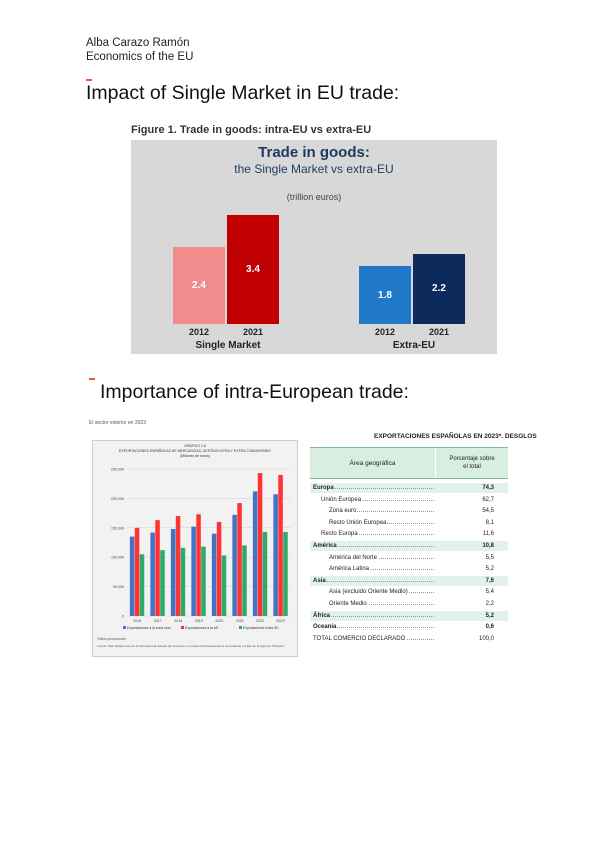 The image size is (599, 848). Describe the element at coordinates (139, 50) in the screenshot. I see `author-block: Alba Carazo Ramón Economics of the EU` at that location.